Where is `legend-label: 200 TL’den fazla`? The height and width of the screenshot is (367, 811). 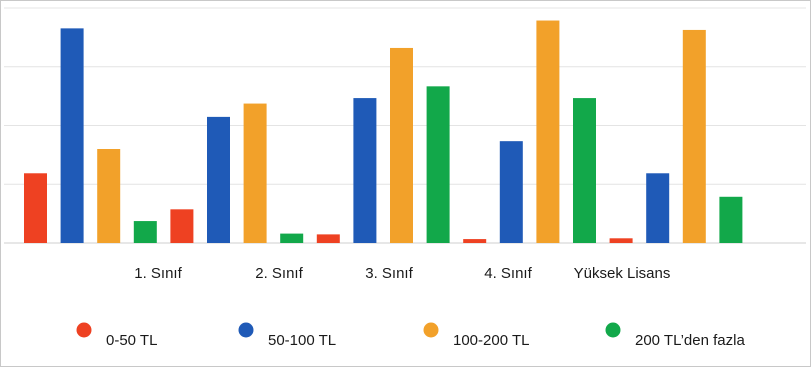
legend-label: 200 TL’den fazla is located at coordinates (690, 340).